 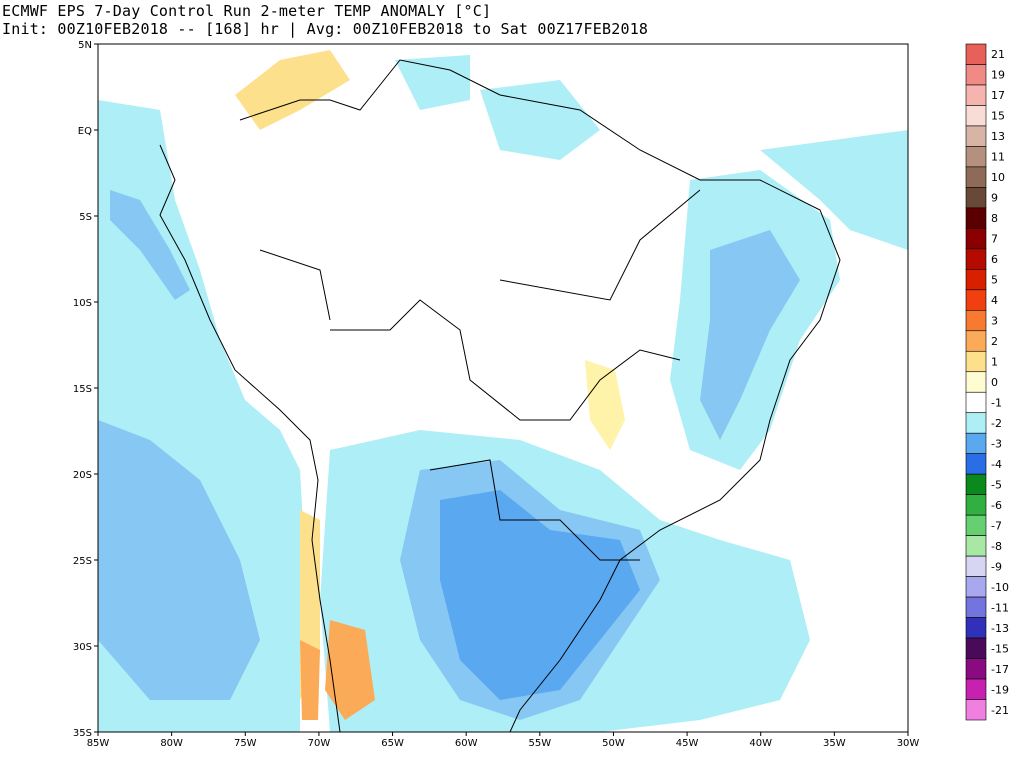 I want to click on x-tick-label: 60W, so click(x=466, y=743).